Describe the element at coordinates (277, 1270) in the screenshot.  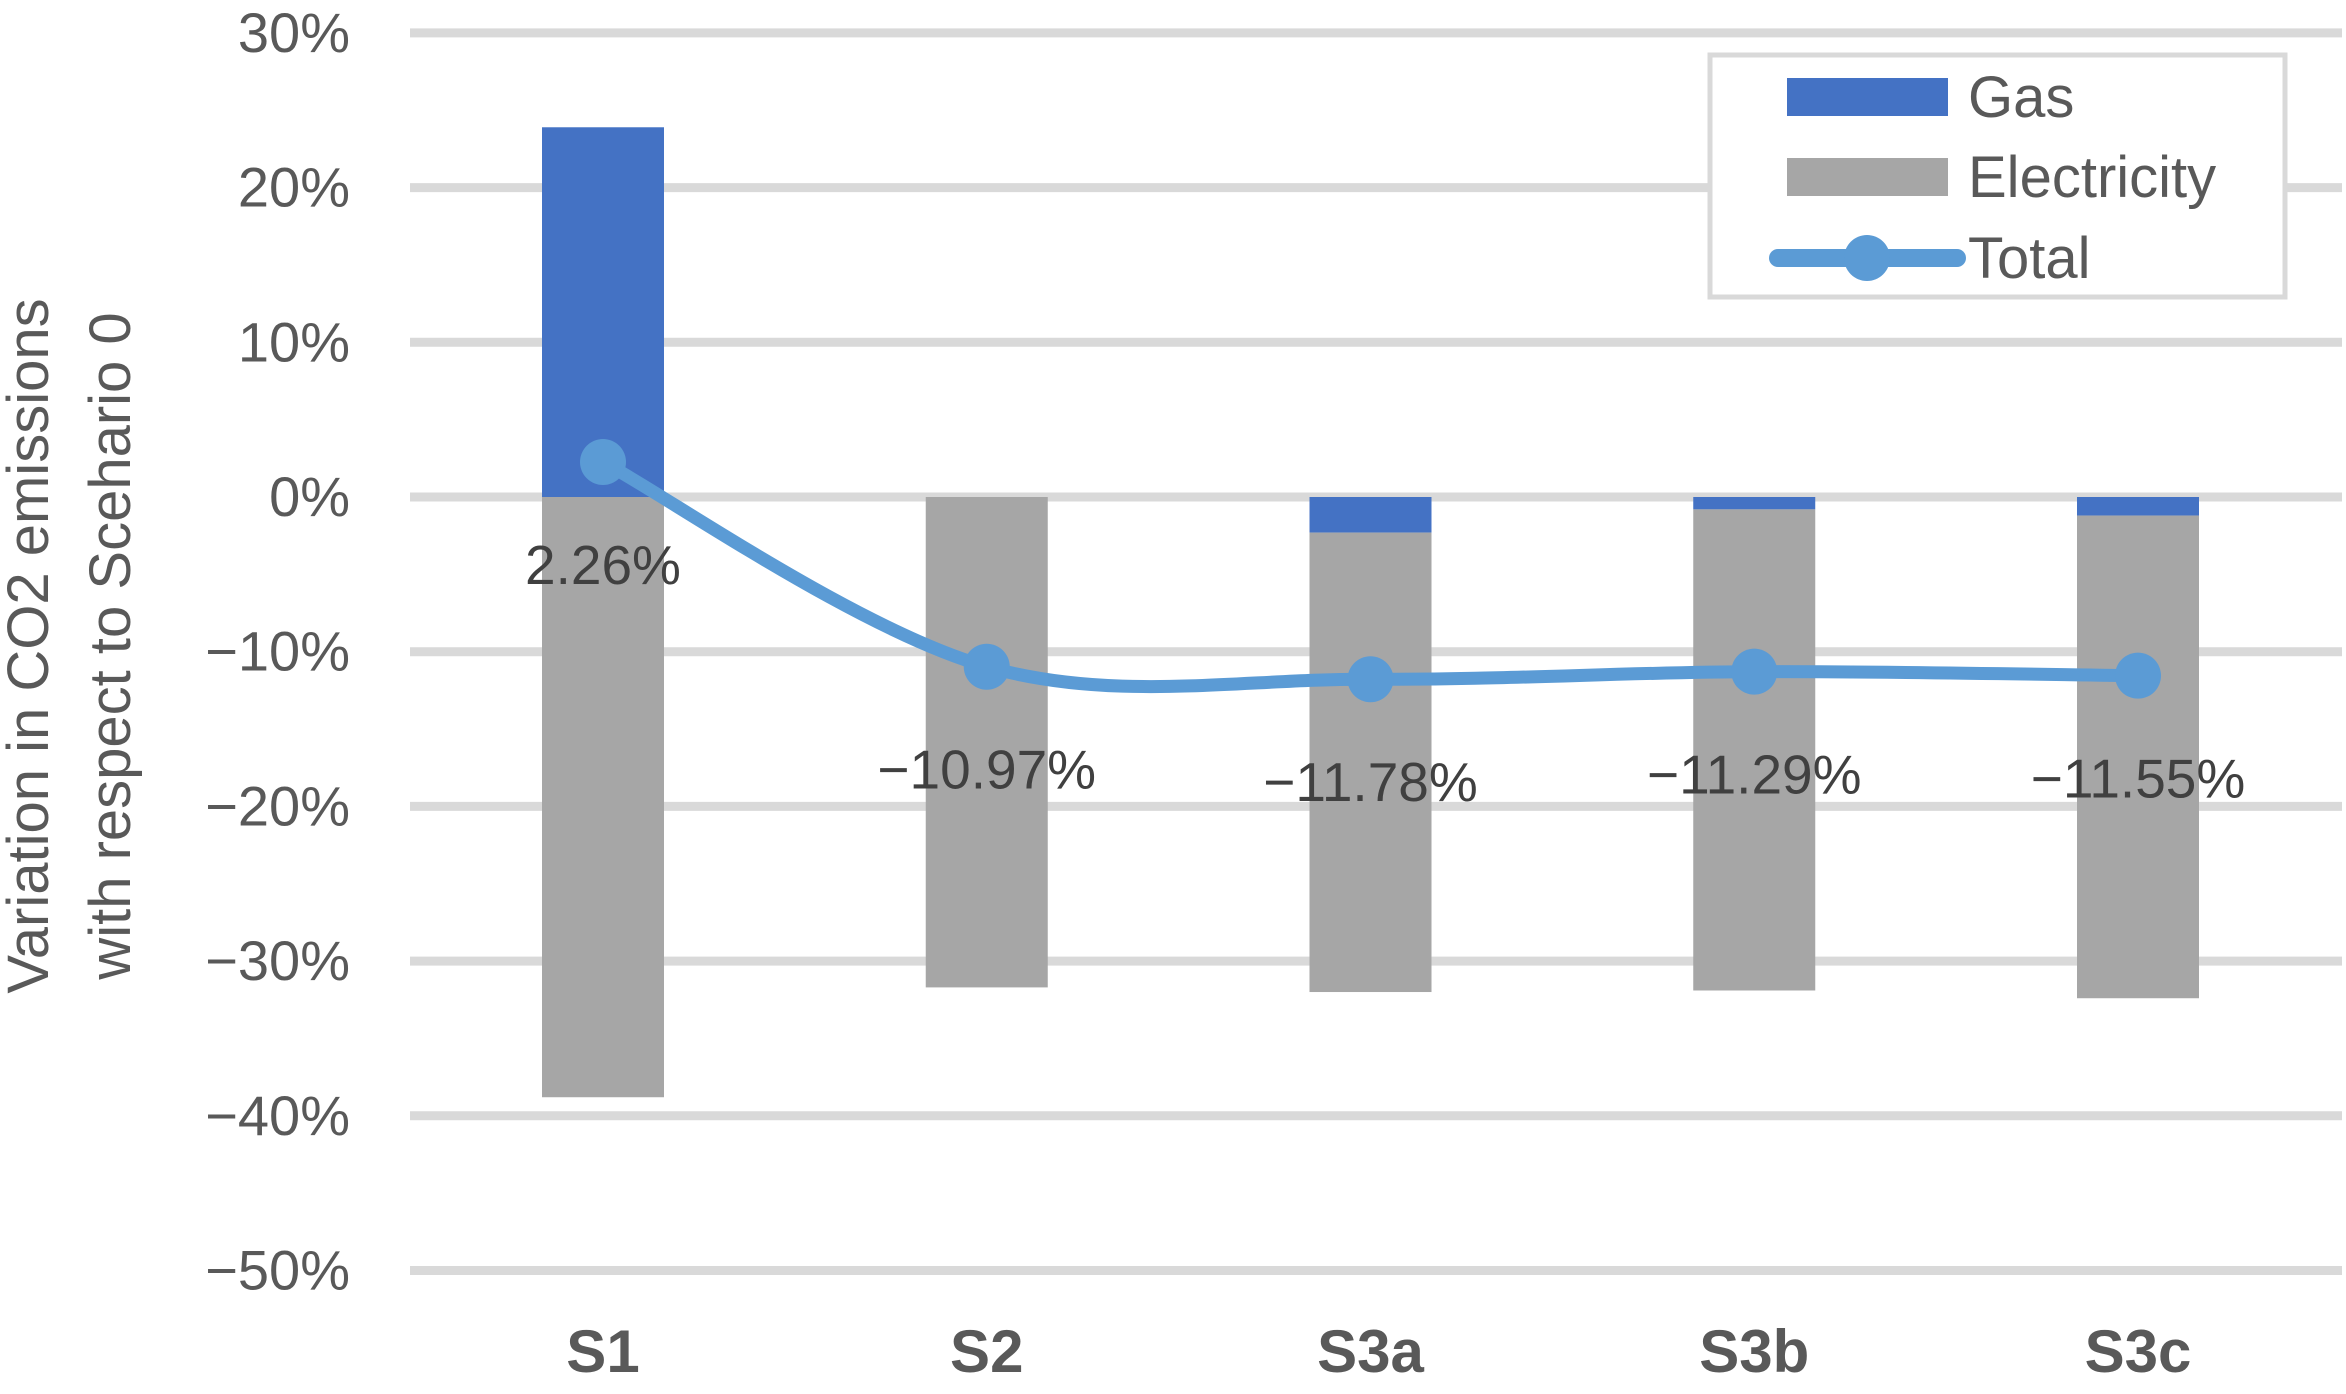
I see `y-tick-label: −50%` at that location.